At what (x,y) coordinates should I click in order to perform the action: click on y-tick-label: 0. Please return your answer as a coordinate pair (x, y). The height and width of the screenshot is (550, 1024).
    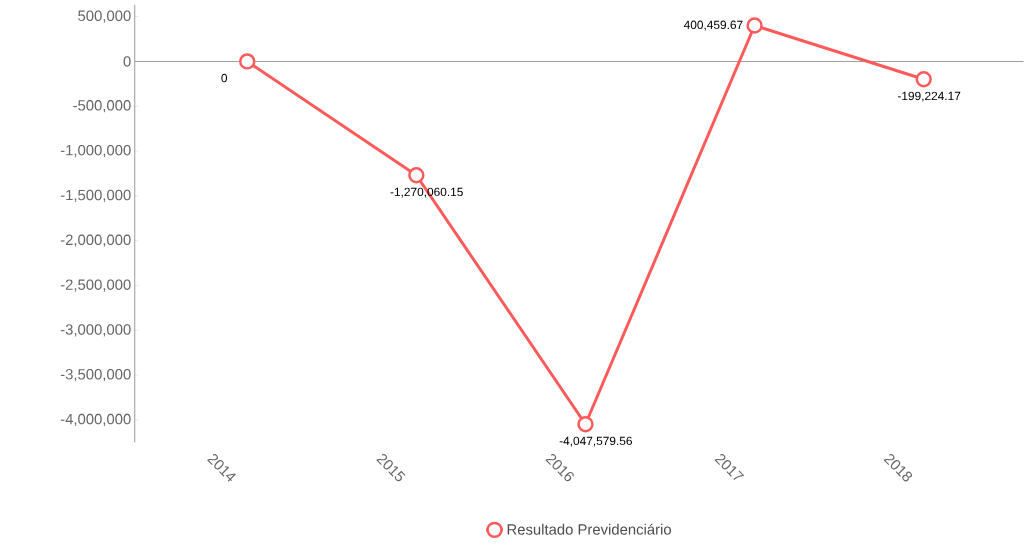
    Looking at the image, I should click on (127, 61).